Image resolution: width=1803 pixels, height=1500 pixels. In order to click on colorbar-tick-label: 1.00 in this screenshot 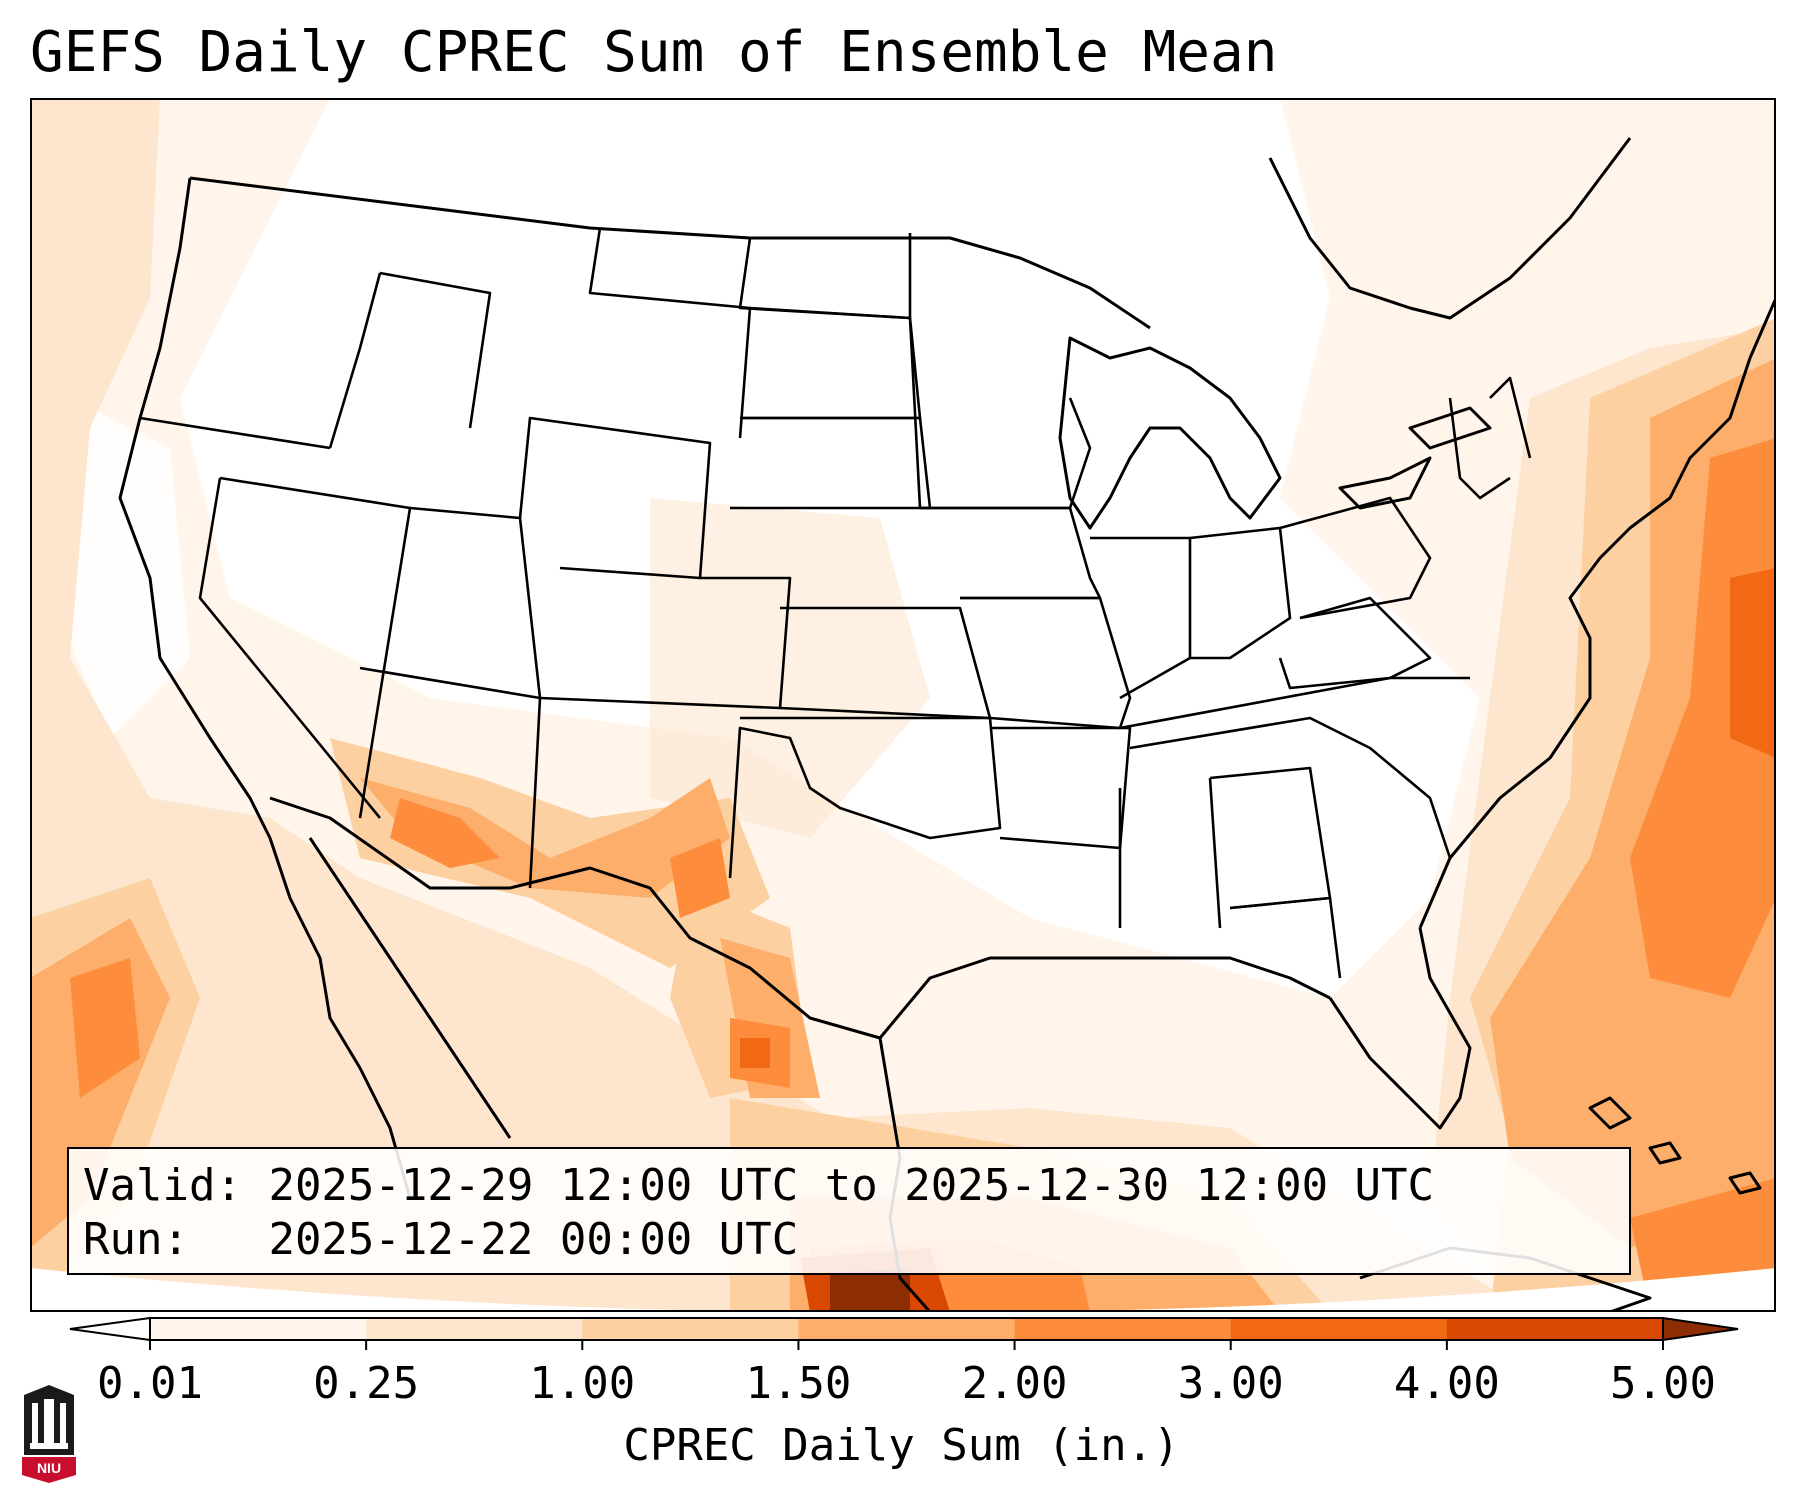, I will do `click(582, 1383)`.